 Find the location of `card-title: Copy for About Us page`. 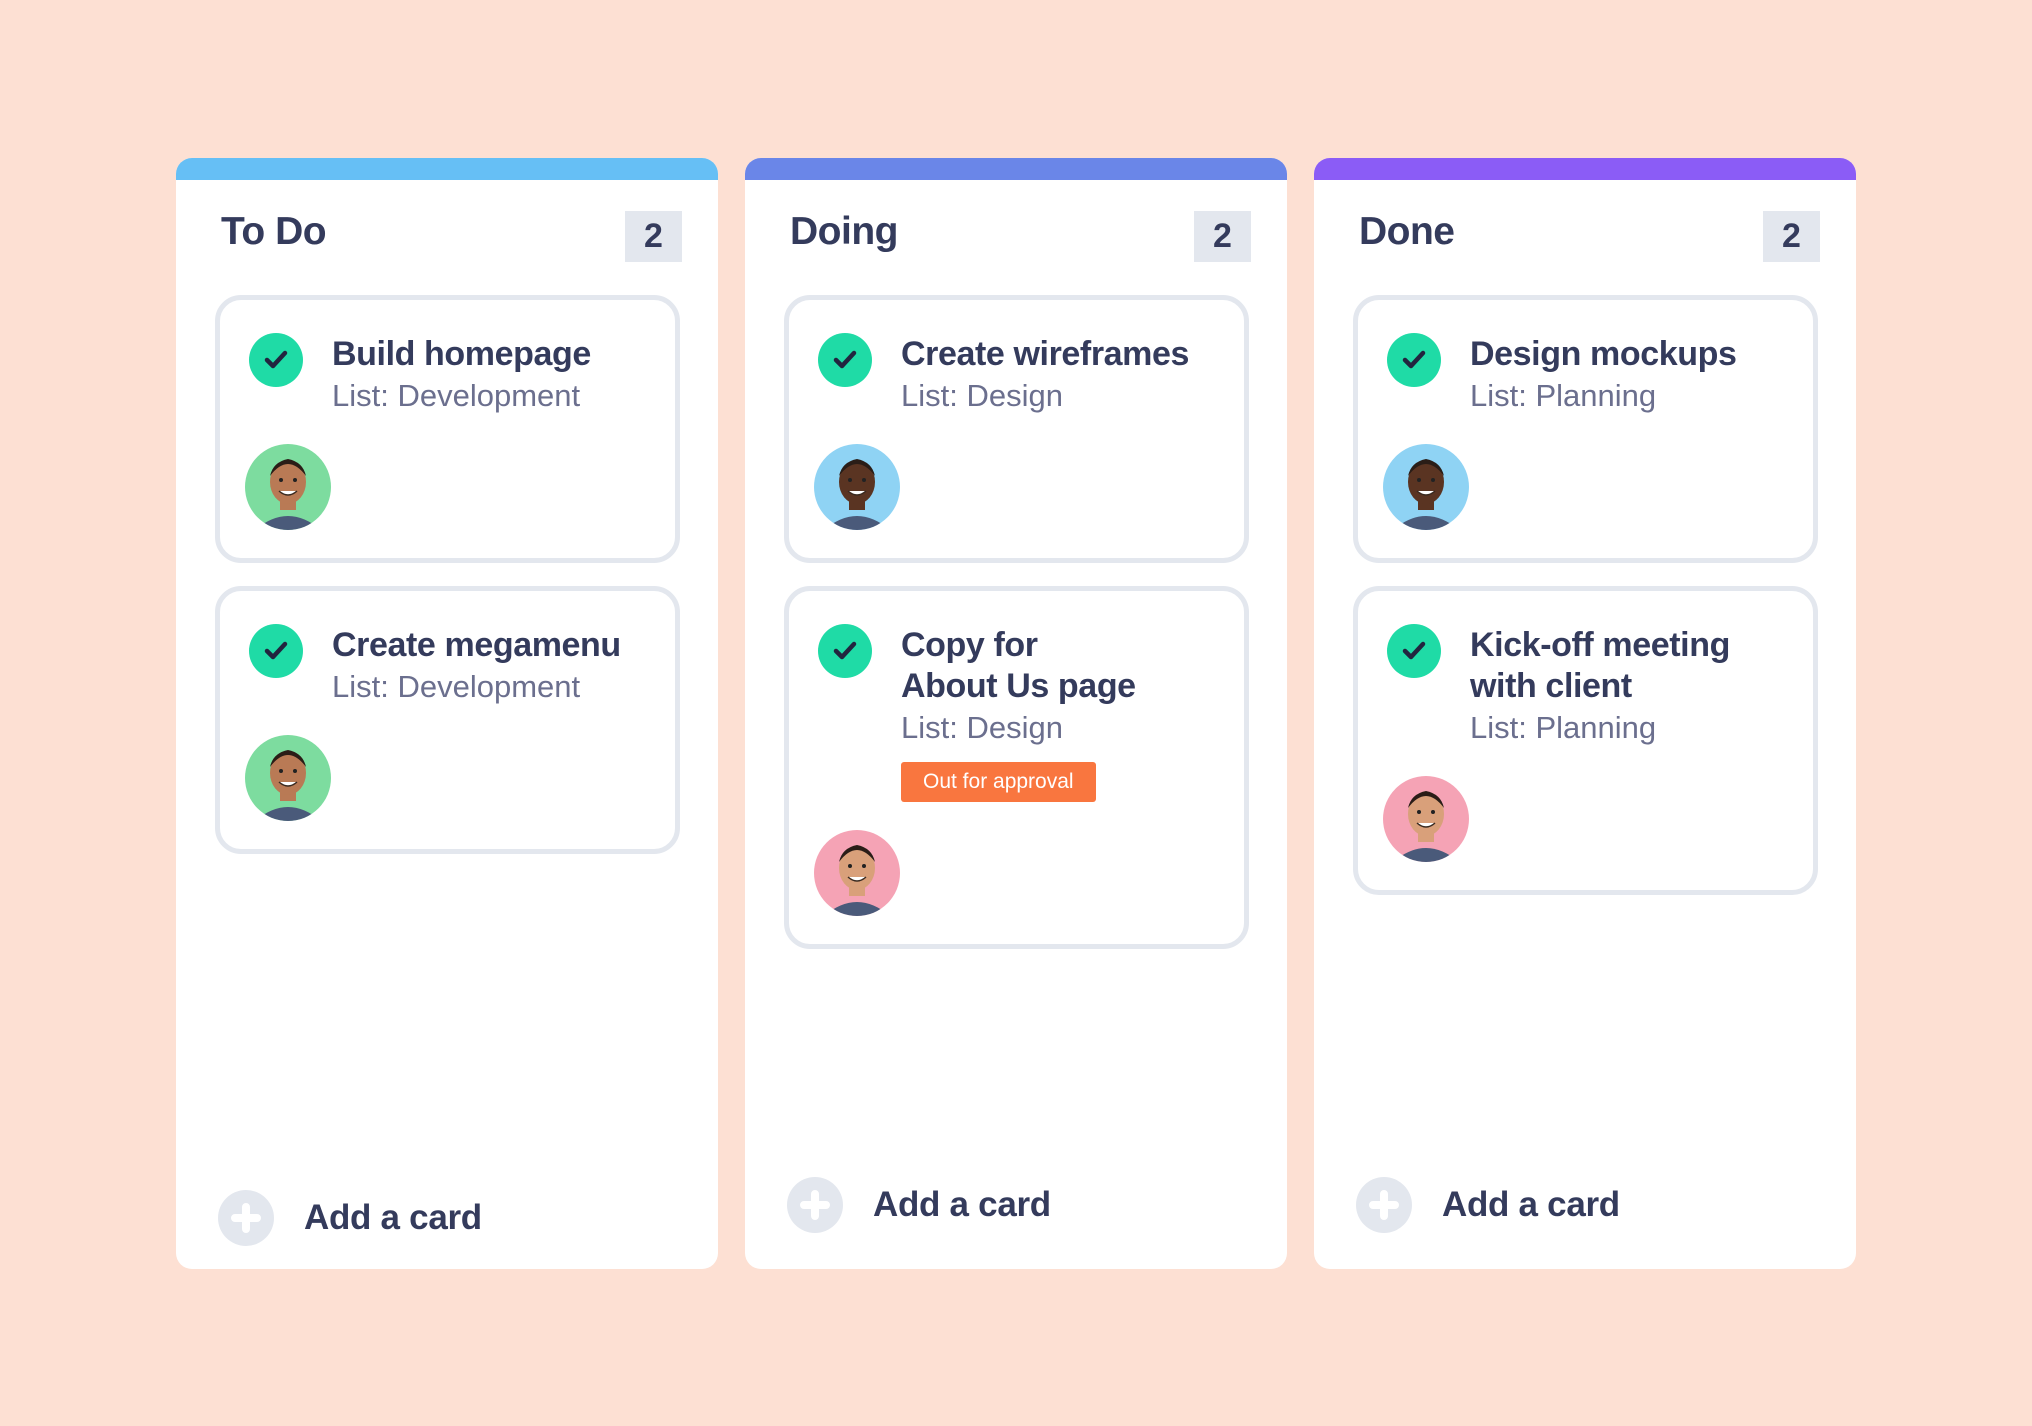

card-title: Copy for About Us page is located at coordinates (1018, 665).